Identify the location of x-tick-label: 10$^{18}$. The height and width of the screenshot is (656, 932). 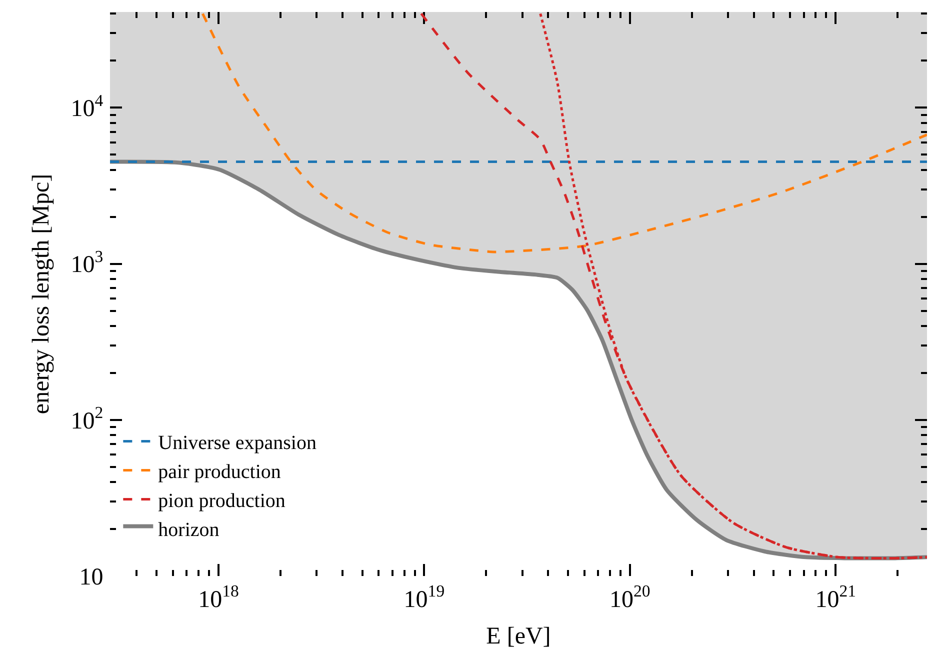
(218, 597).